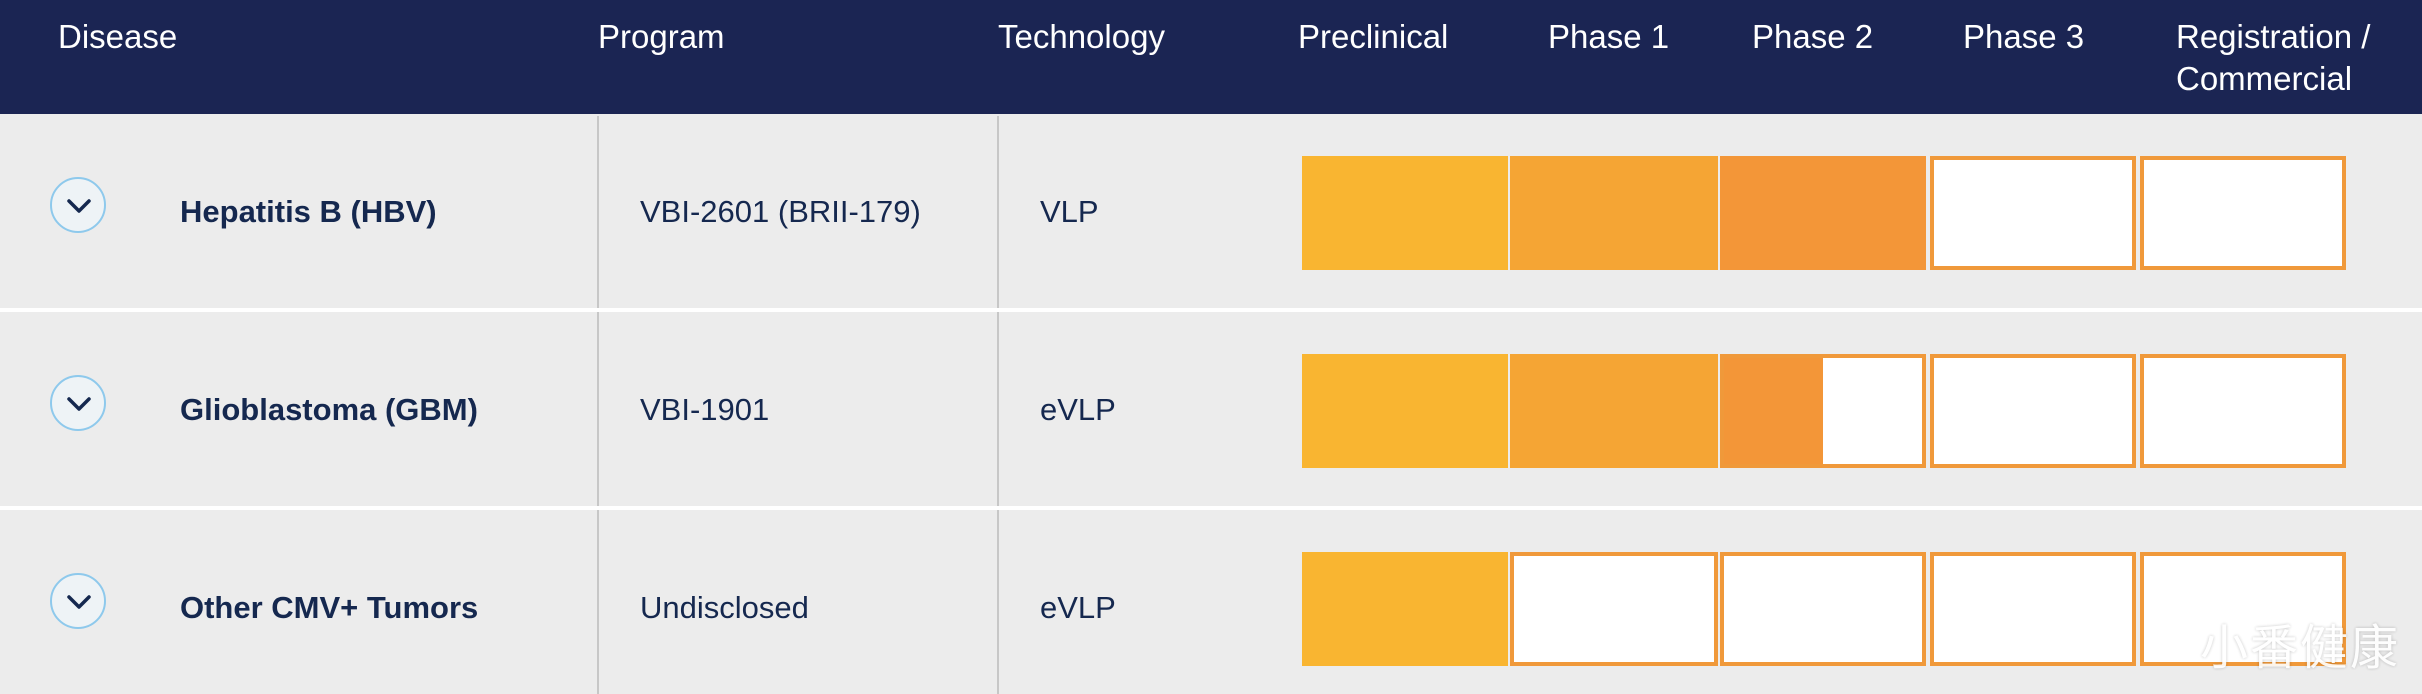 The width and height of the screenshot is (2422, 694). What do you see at coordinates (780, 211) in the screenshot?
I see `program-name: VBI-2601 (BRII-179)` at bounding box center [780, 211].